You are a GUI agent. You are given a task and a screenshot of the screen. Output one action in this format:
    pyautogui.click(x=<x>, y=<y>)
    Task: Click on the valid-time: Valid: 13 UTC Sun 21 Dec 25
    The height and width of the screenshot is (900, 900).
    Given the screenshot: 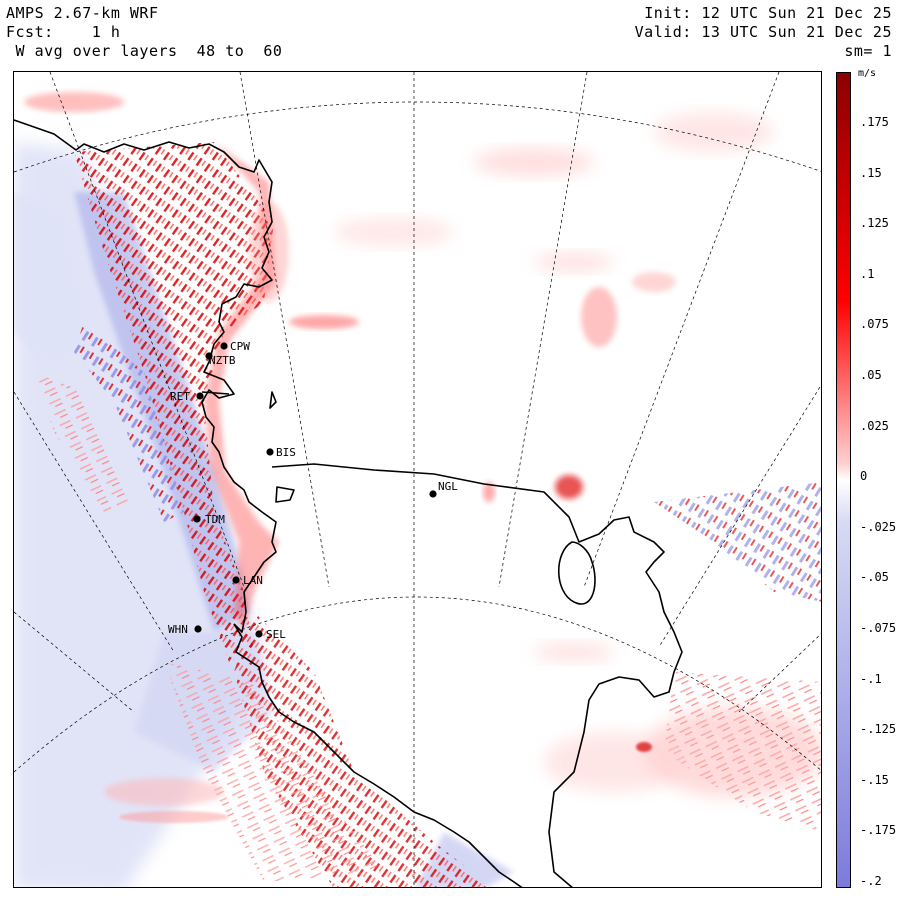 What is the action you would take?
    pyautogui.click(x=763, y=32)
    